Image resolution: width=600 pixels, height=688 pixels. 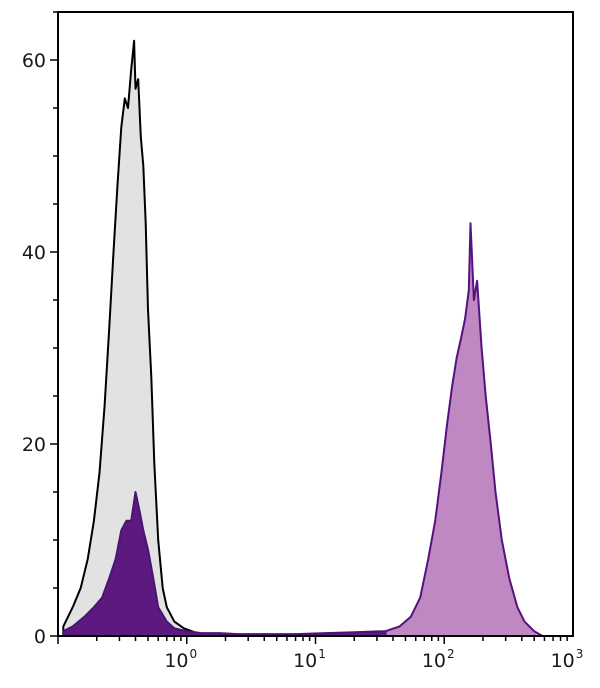 What do you see at coordinates (438, 659) in the screenshot?
I see `x-tick-label: 10²` at bounding box center [438, 659].